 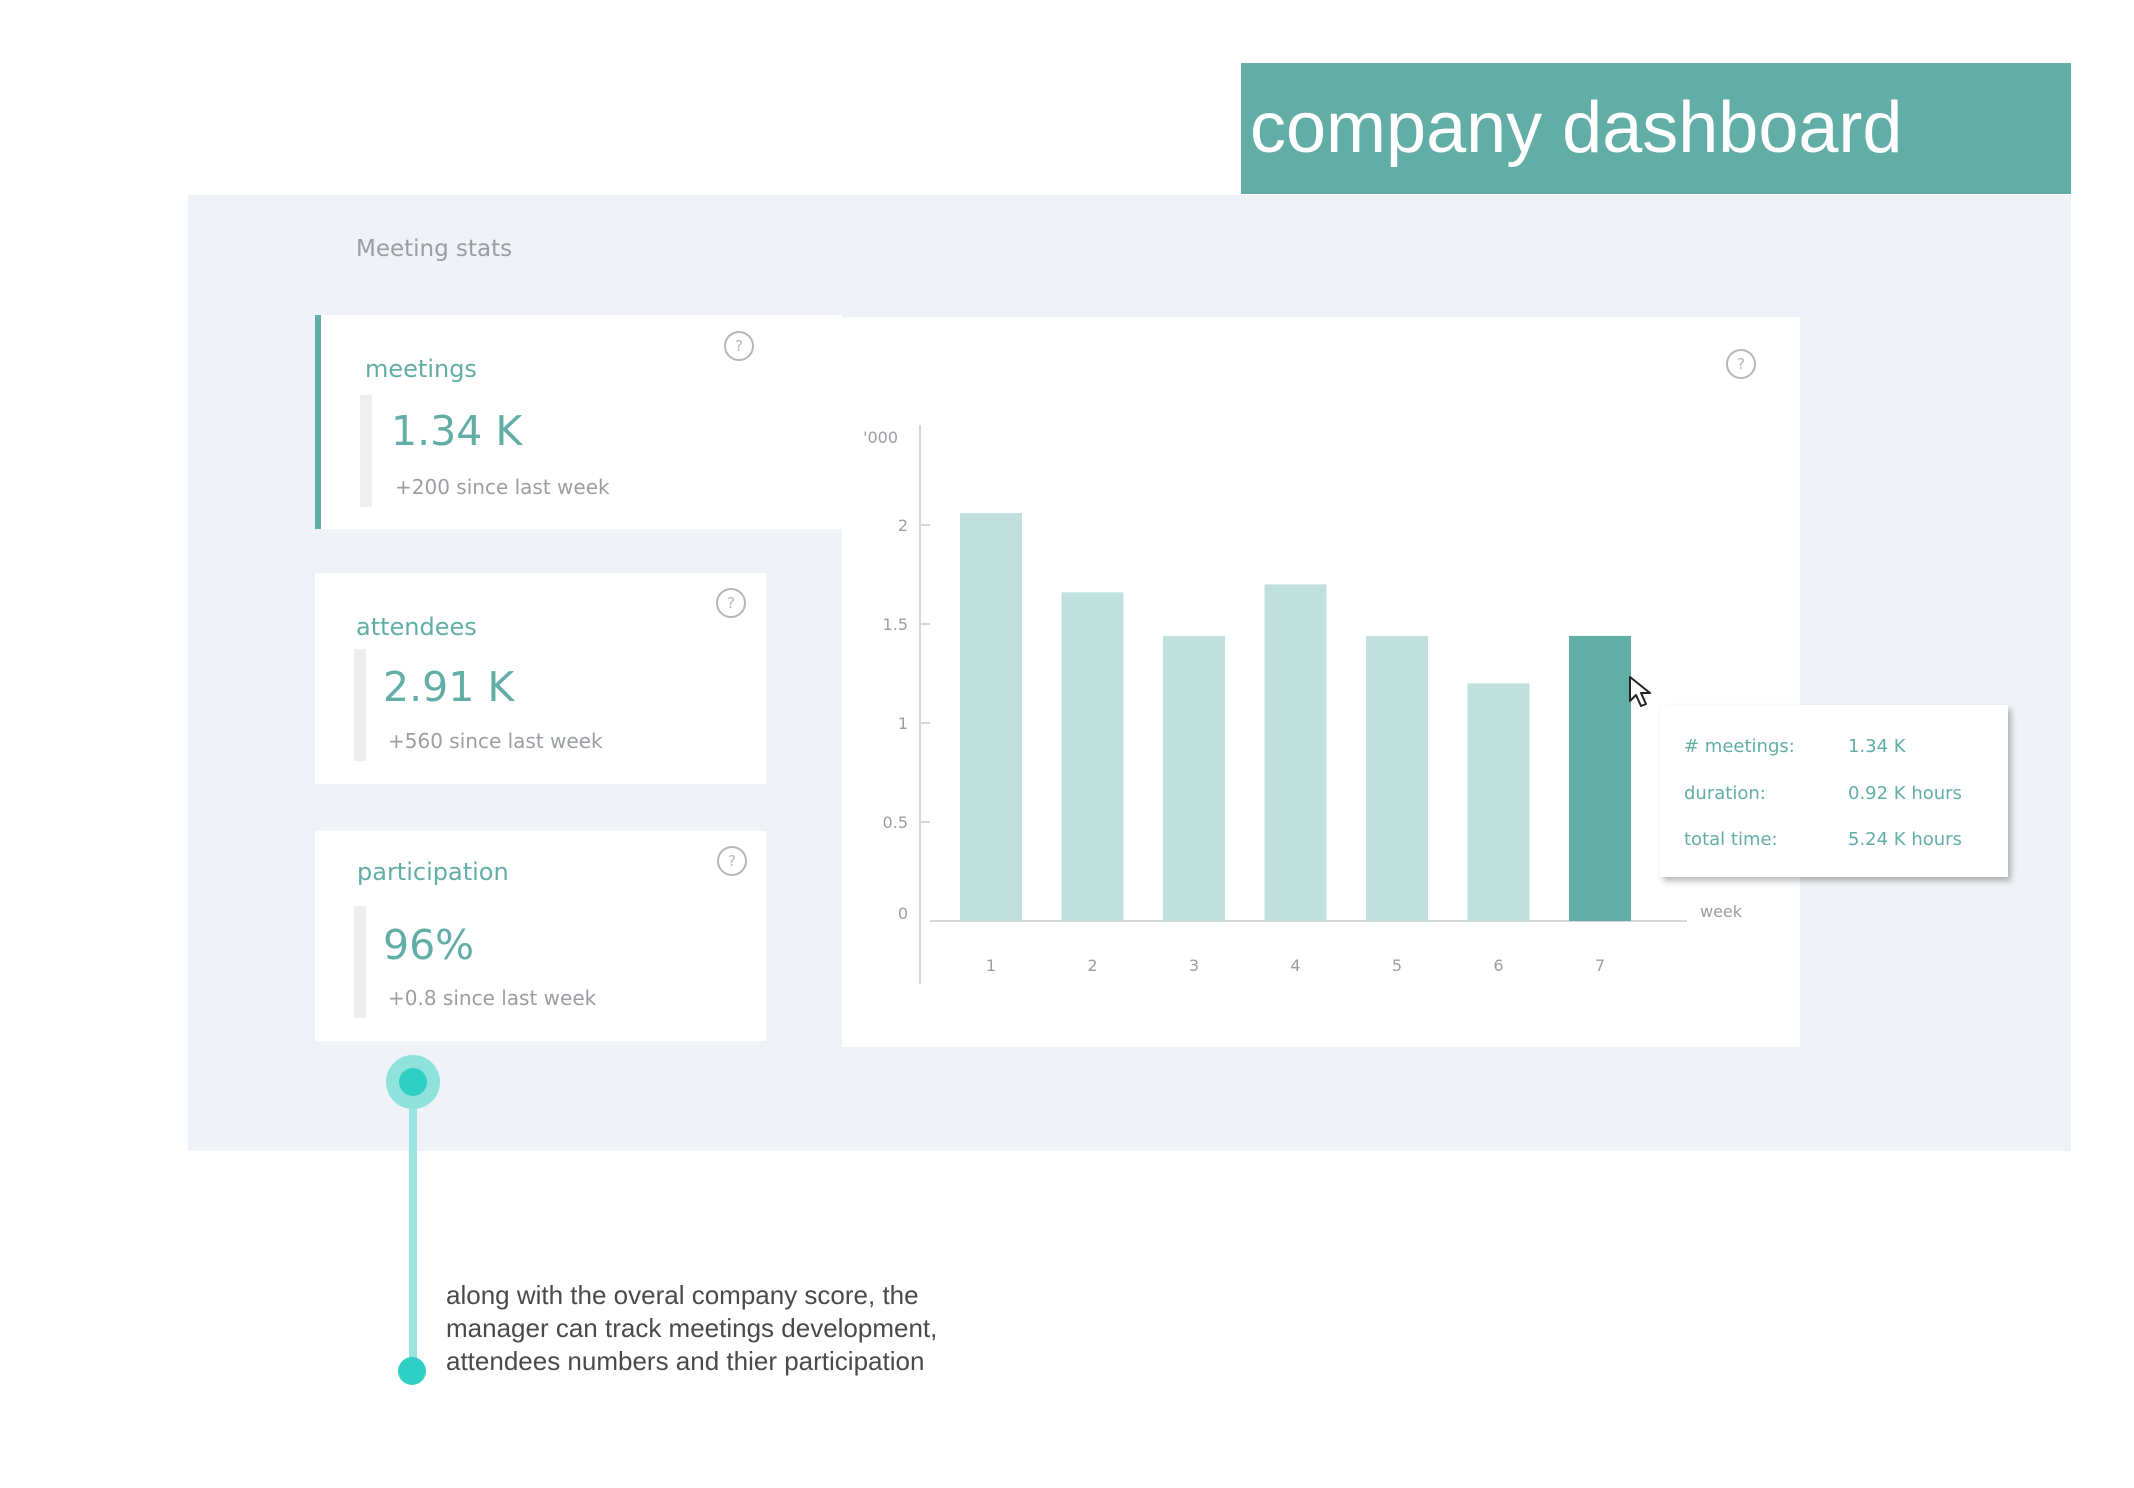 I want to click on annotation-connector, so click(x=413, y=1225).